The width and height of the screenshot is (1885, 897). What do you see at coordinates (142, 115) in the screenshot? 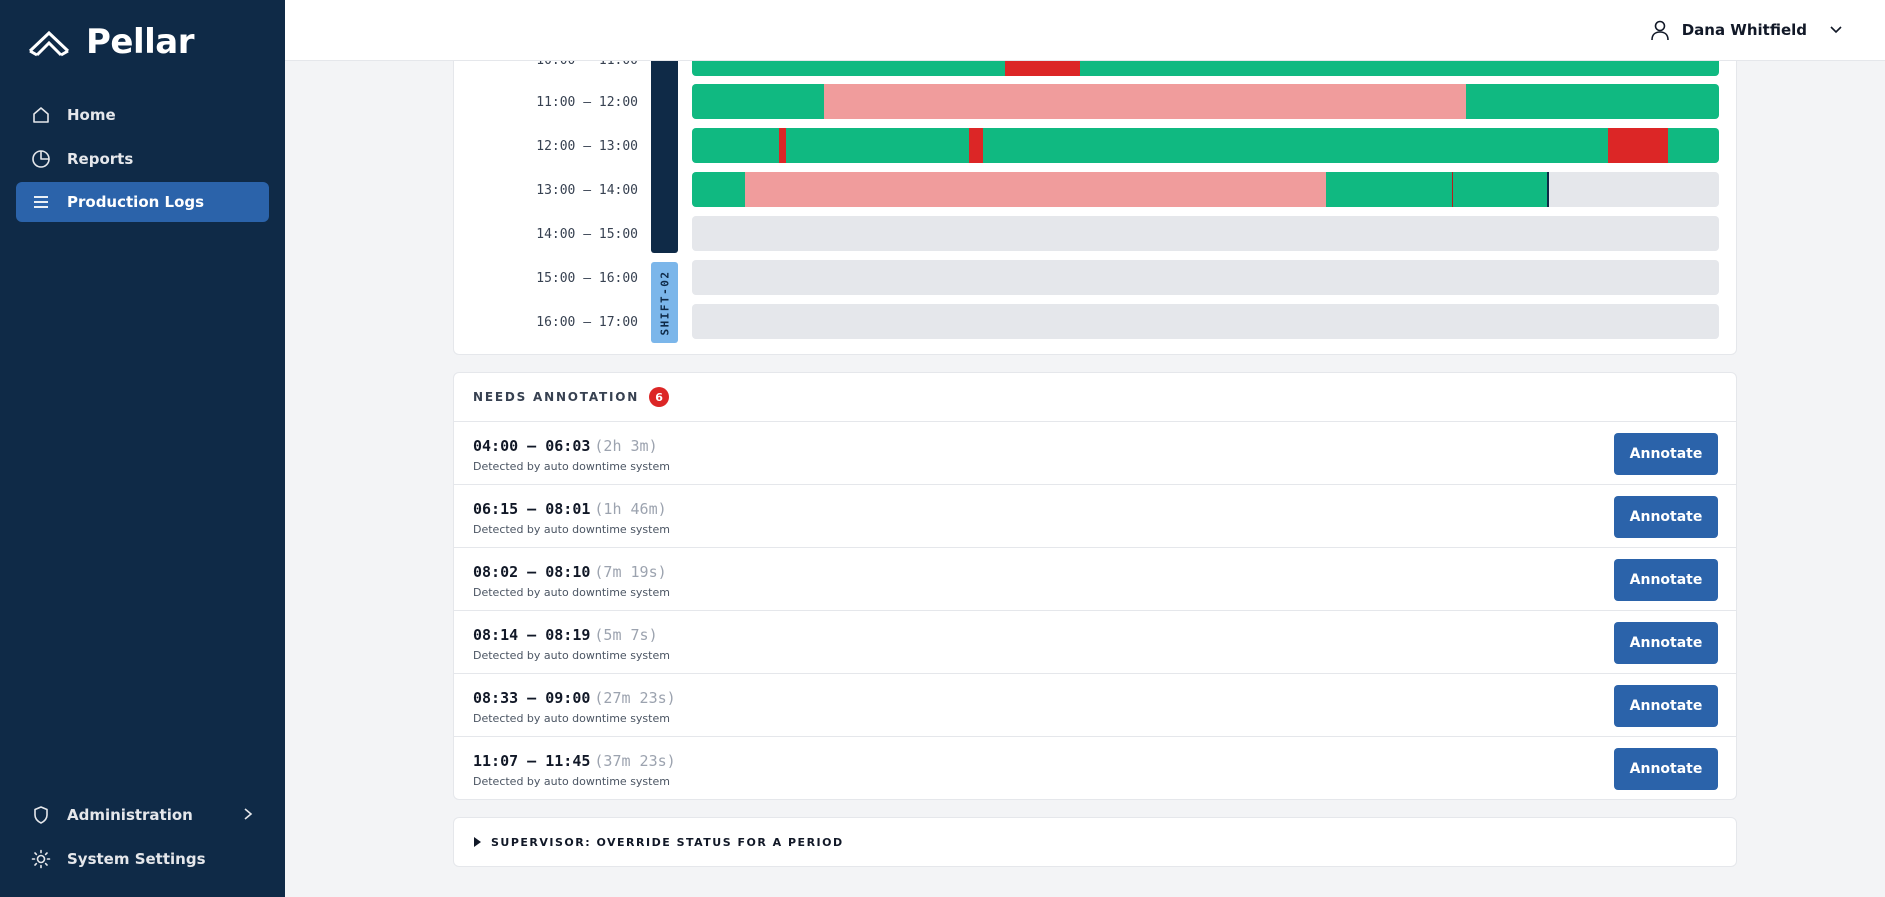
I see `sidebar-item-home: Home` at bounding box center [142, 115].